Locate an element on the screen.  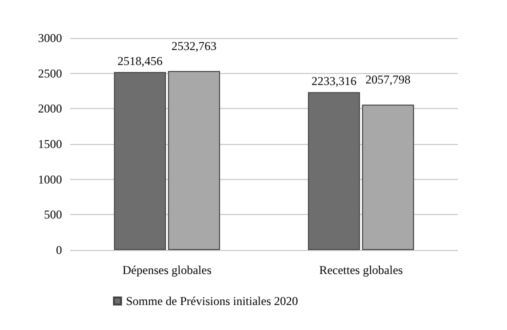
data-label: 2233,316 is located at coordinates (333, 81).